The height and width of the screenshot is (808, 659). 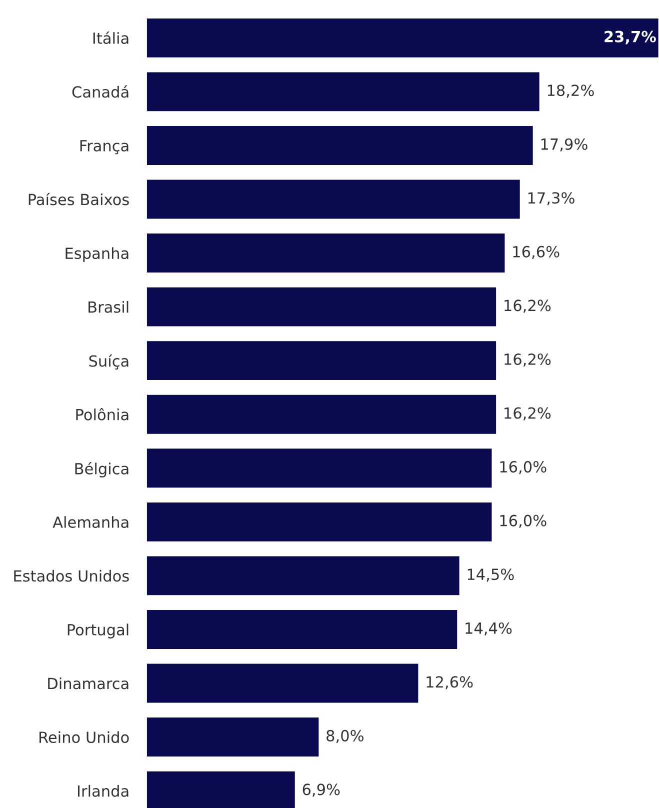 What do you see at coordinates (102, 414) in the screenshot?
I see `y-tick-label: Polônia` at bounding box center [102, 414].